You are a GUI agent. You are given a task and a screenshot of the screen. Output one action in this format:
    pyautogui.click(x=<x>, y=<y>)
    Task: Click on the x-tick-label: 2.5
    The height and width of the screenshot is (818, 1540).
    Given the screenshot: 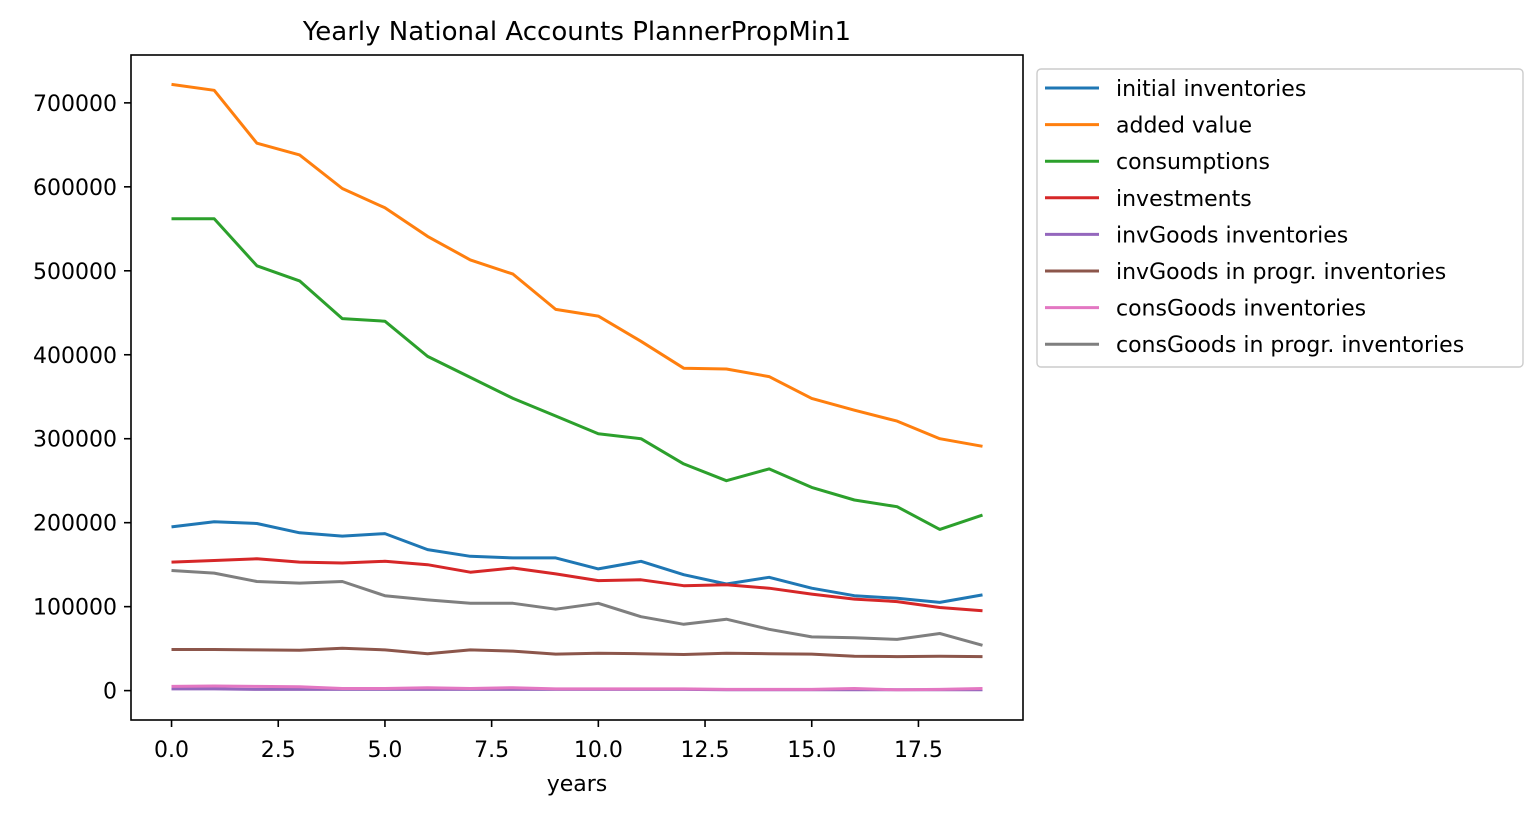 What is the action you would take?
    pyautogui.click(x=278, y=750)
    